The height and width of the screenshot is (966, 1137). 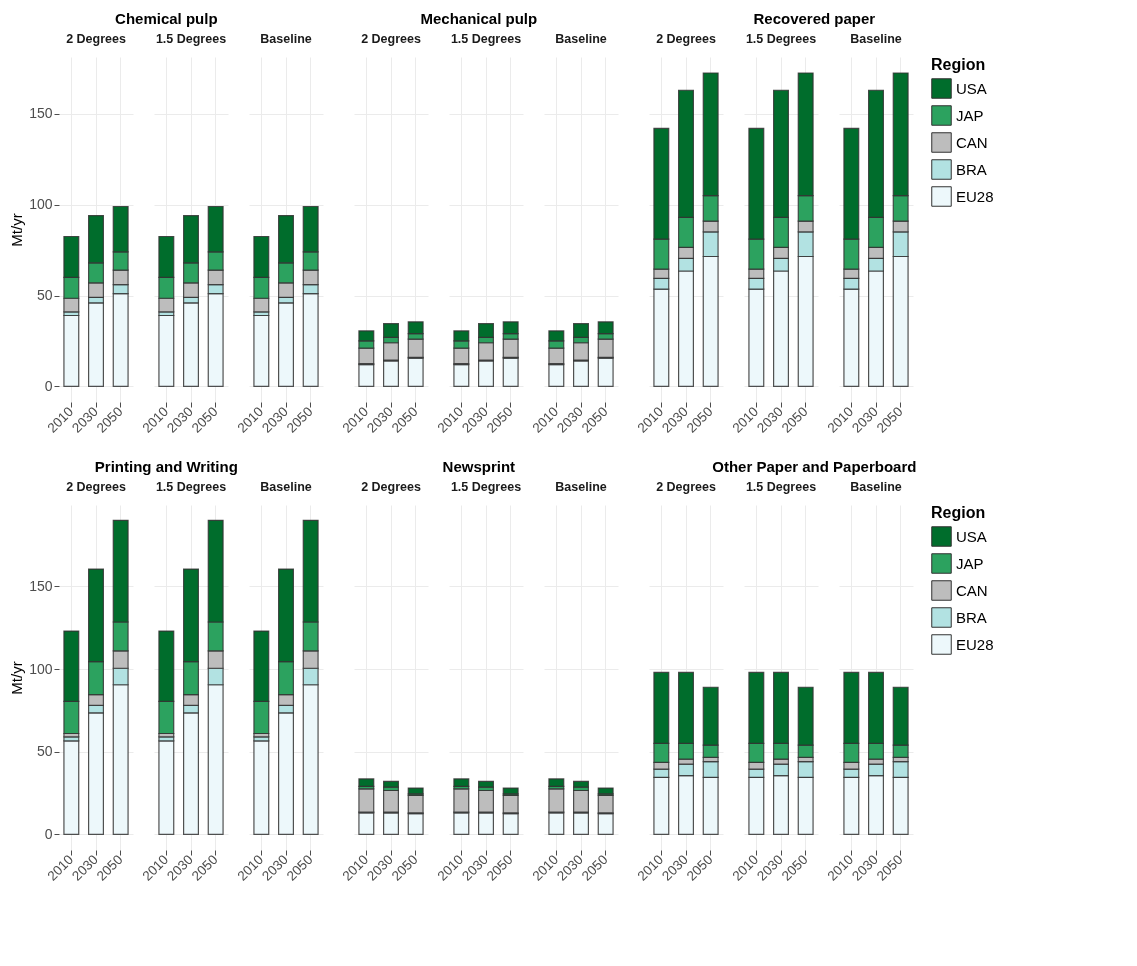 I want to click on chart-title: Printing and Writing, so click(x=166, y=466).